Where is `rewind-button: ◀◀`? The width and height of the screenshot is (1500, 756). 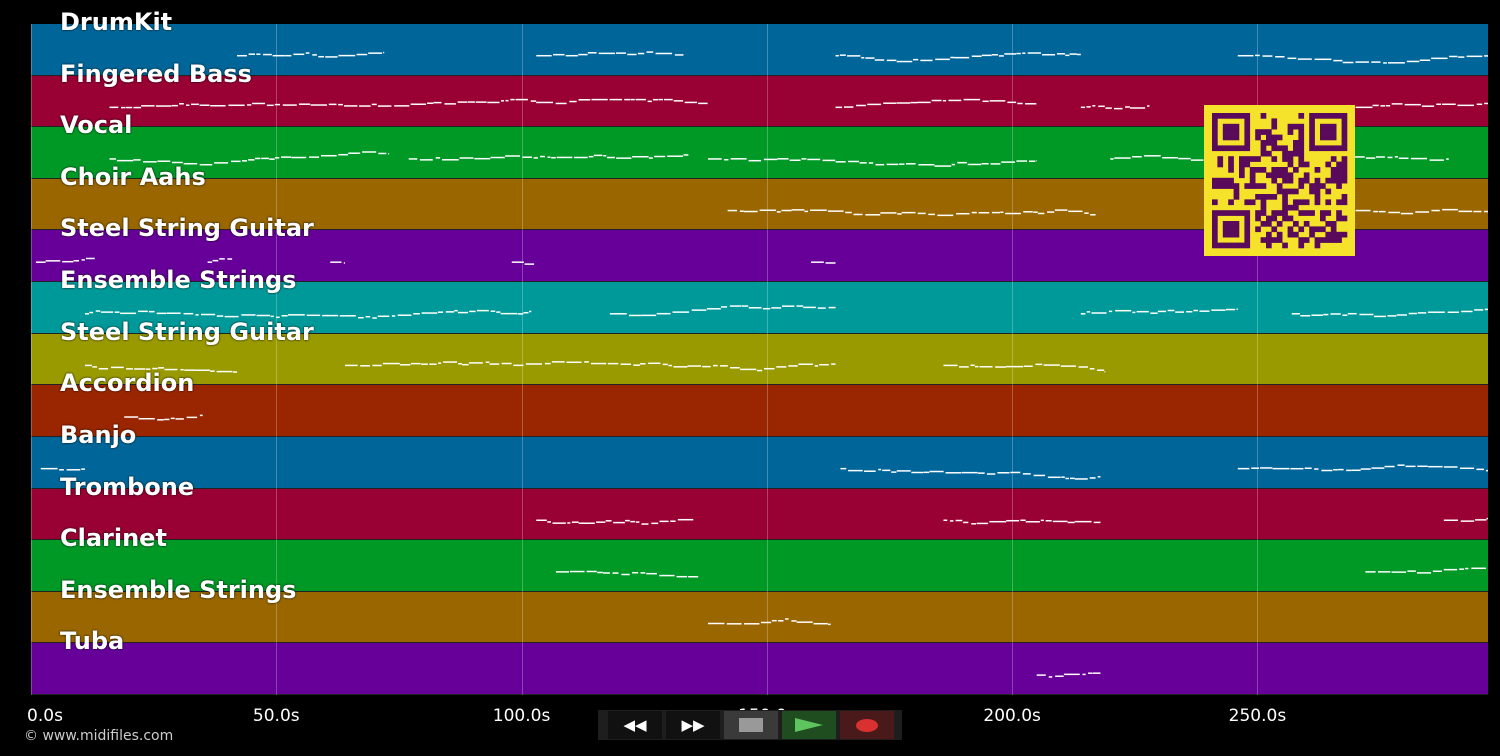
rewind-button: ◀◀ is located at coordinates (635, 725).